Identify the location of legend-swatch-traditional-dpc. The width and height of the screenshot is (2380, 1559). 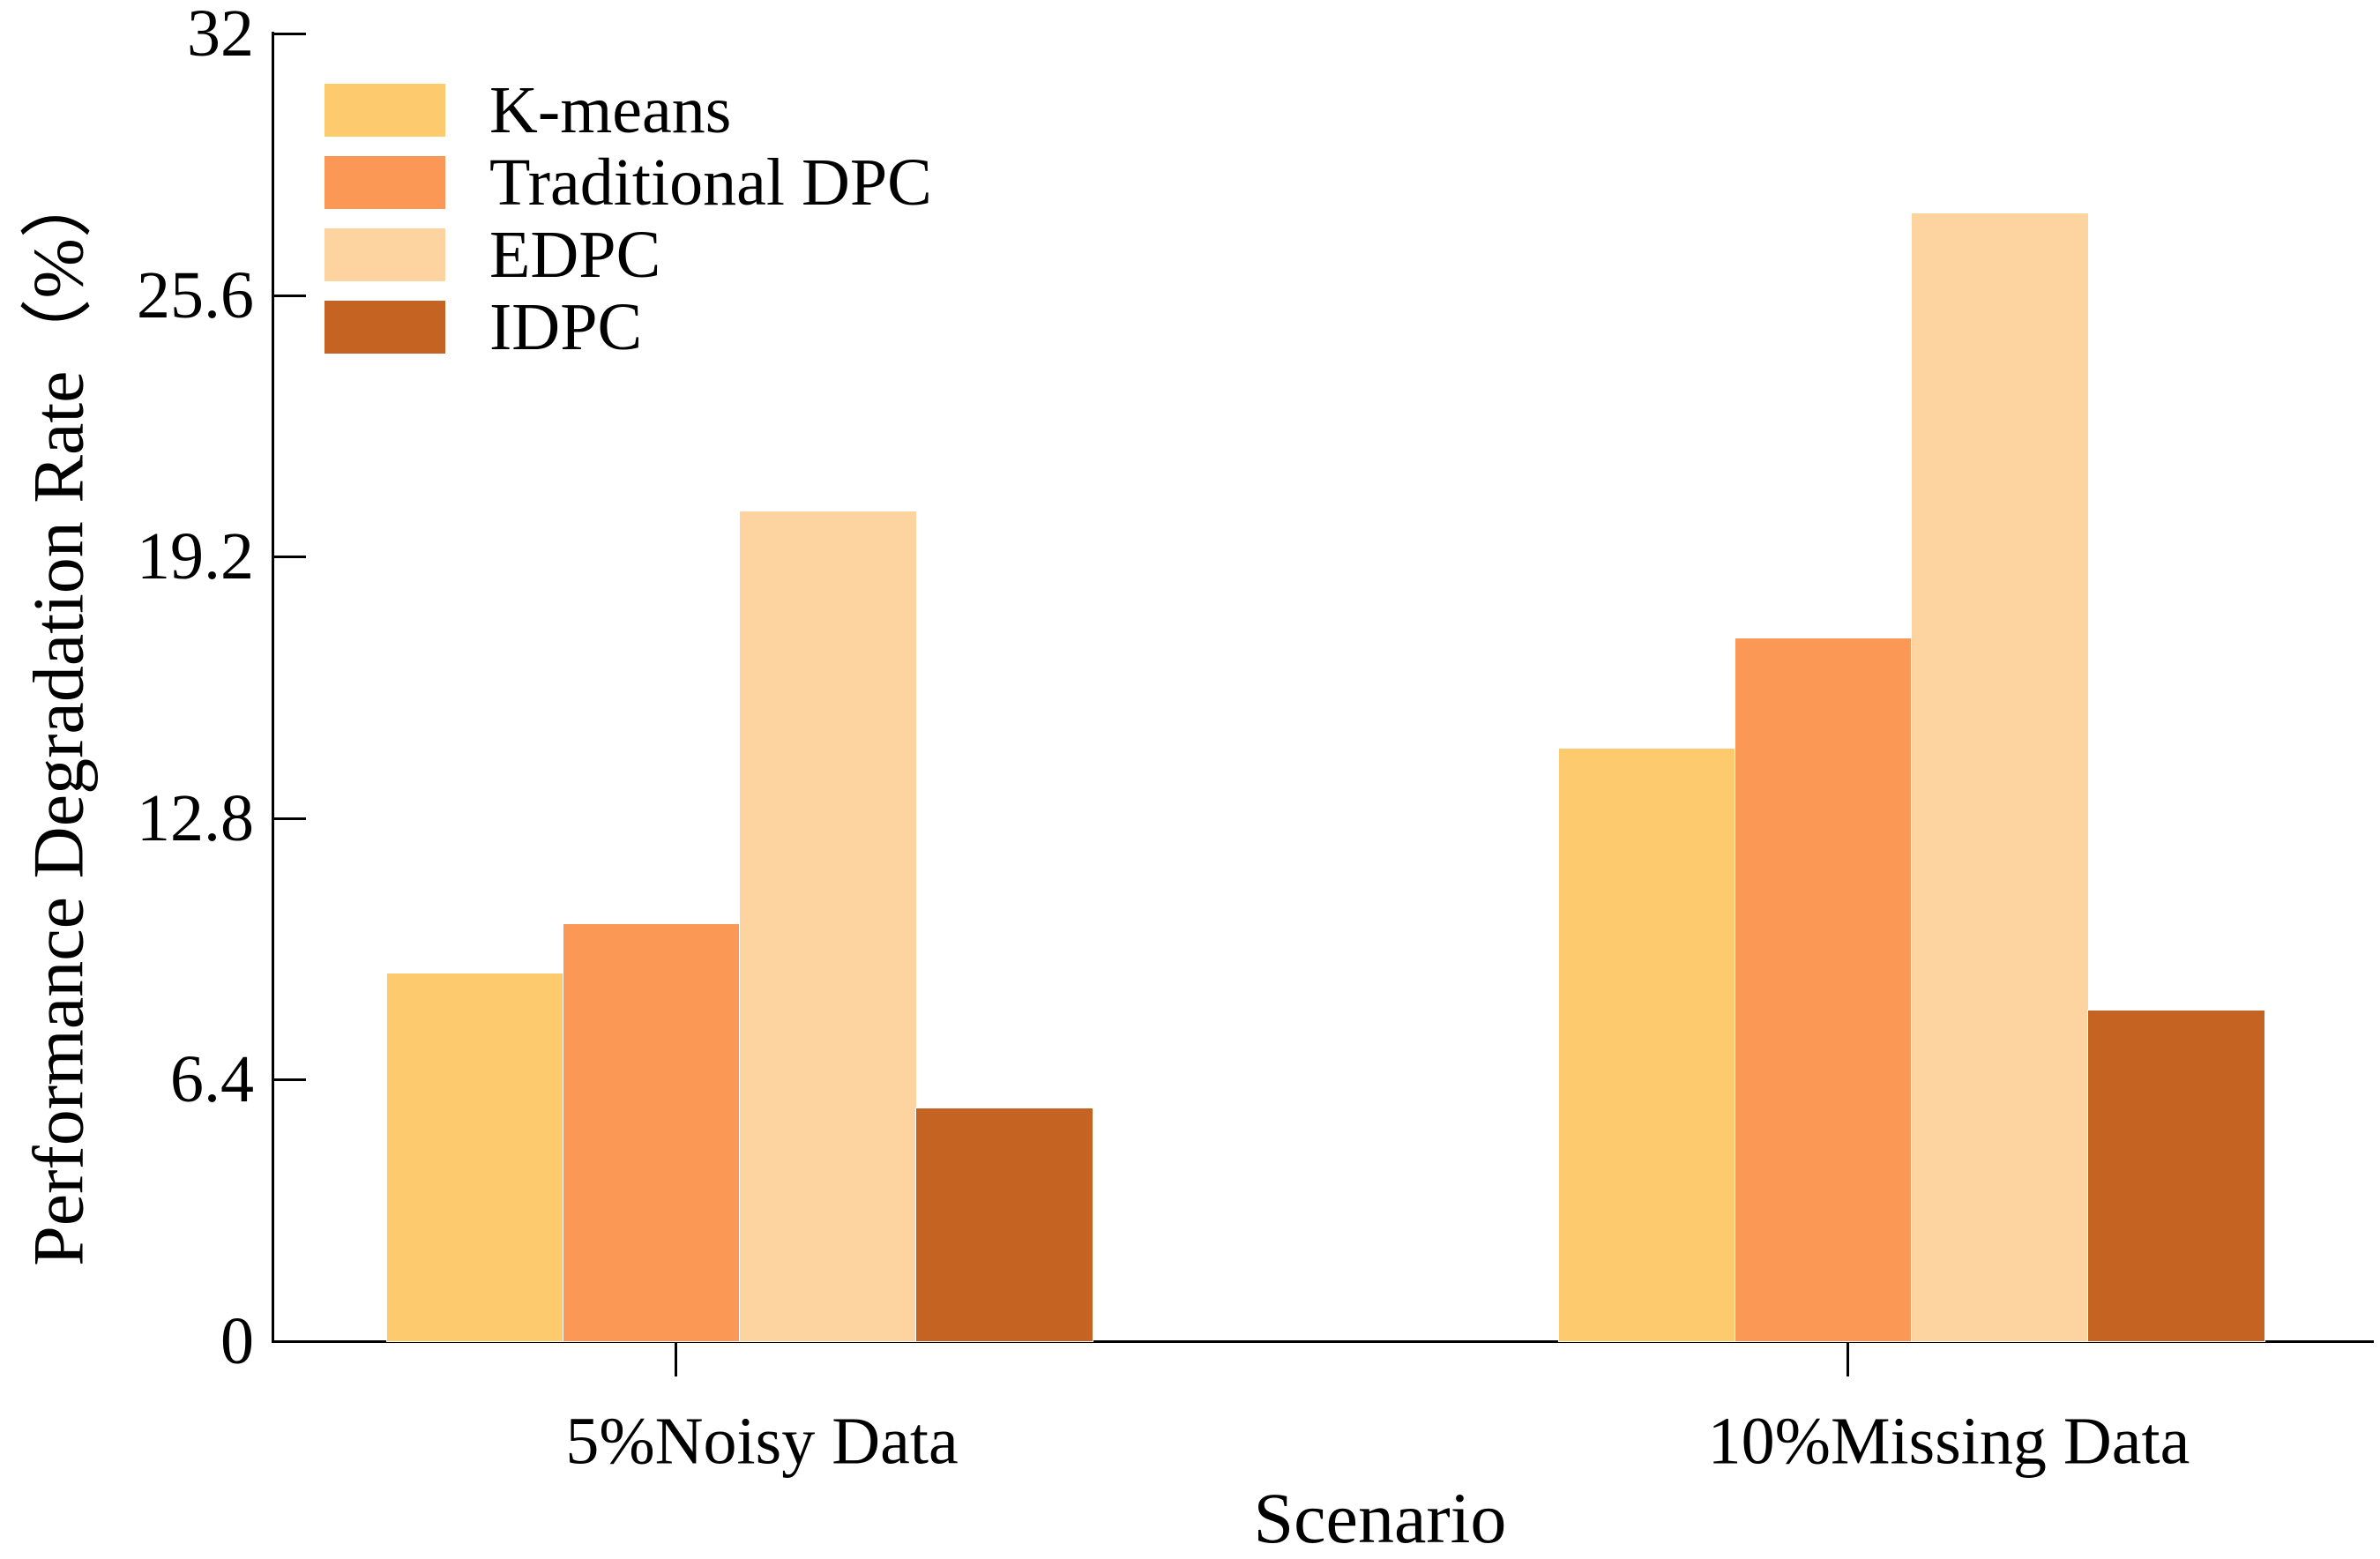
(385, 182).